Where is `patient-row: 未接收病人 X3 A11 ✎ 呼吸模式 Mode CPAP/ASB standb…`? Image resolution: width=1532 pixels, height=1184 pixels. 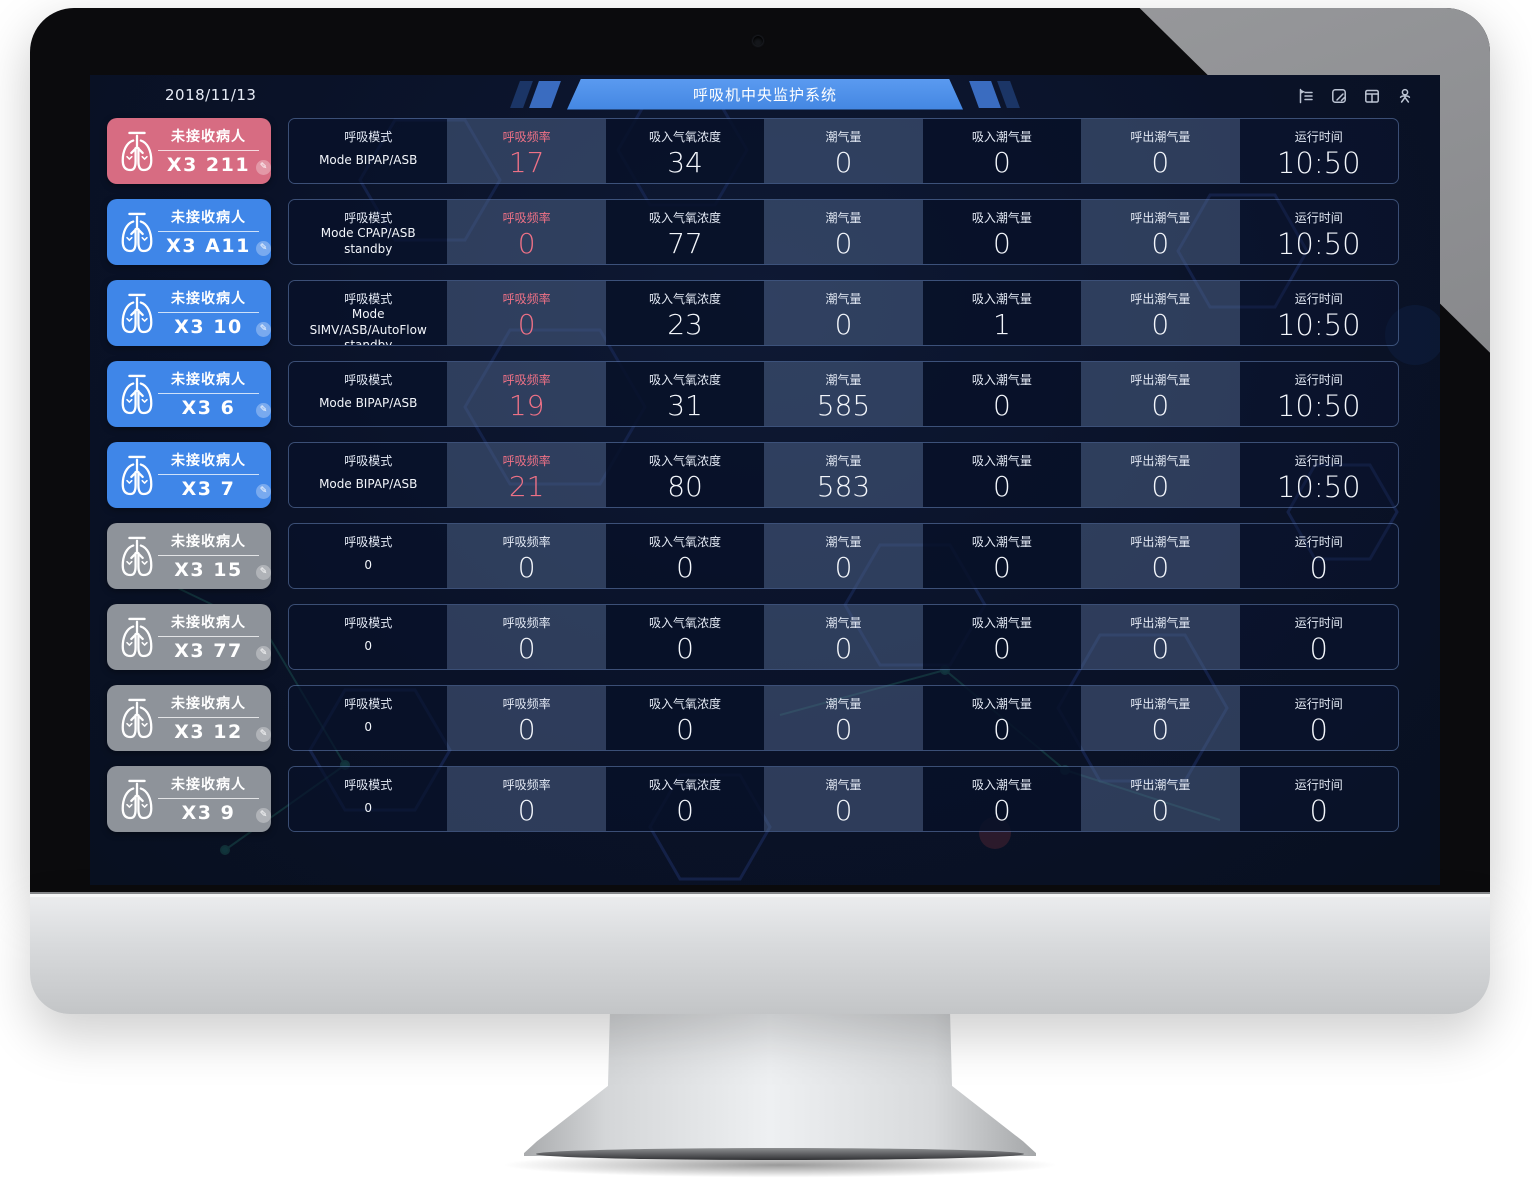
patient-row: 未接收病人 X3 A11 ✎ 呼吸模式 Mode CPAP/ASB standb… is located at coordinates (753, 232).